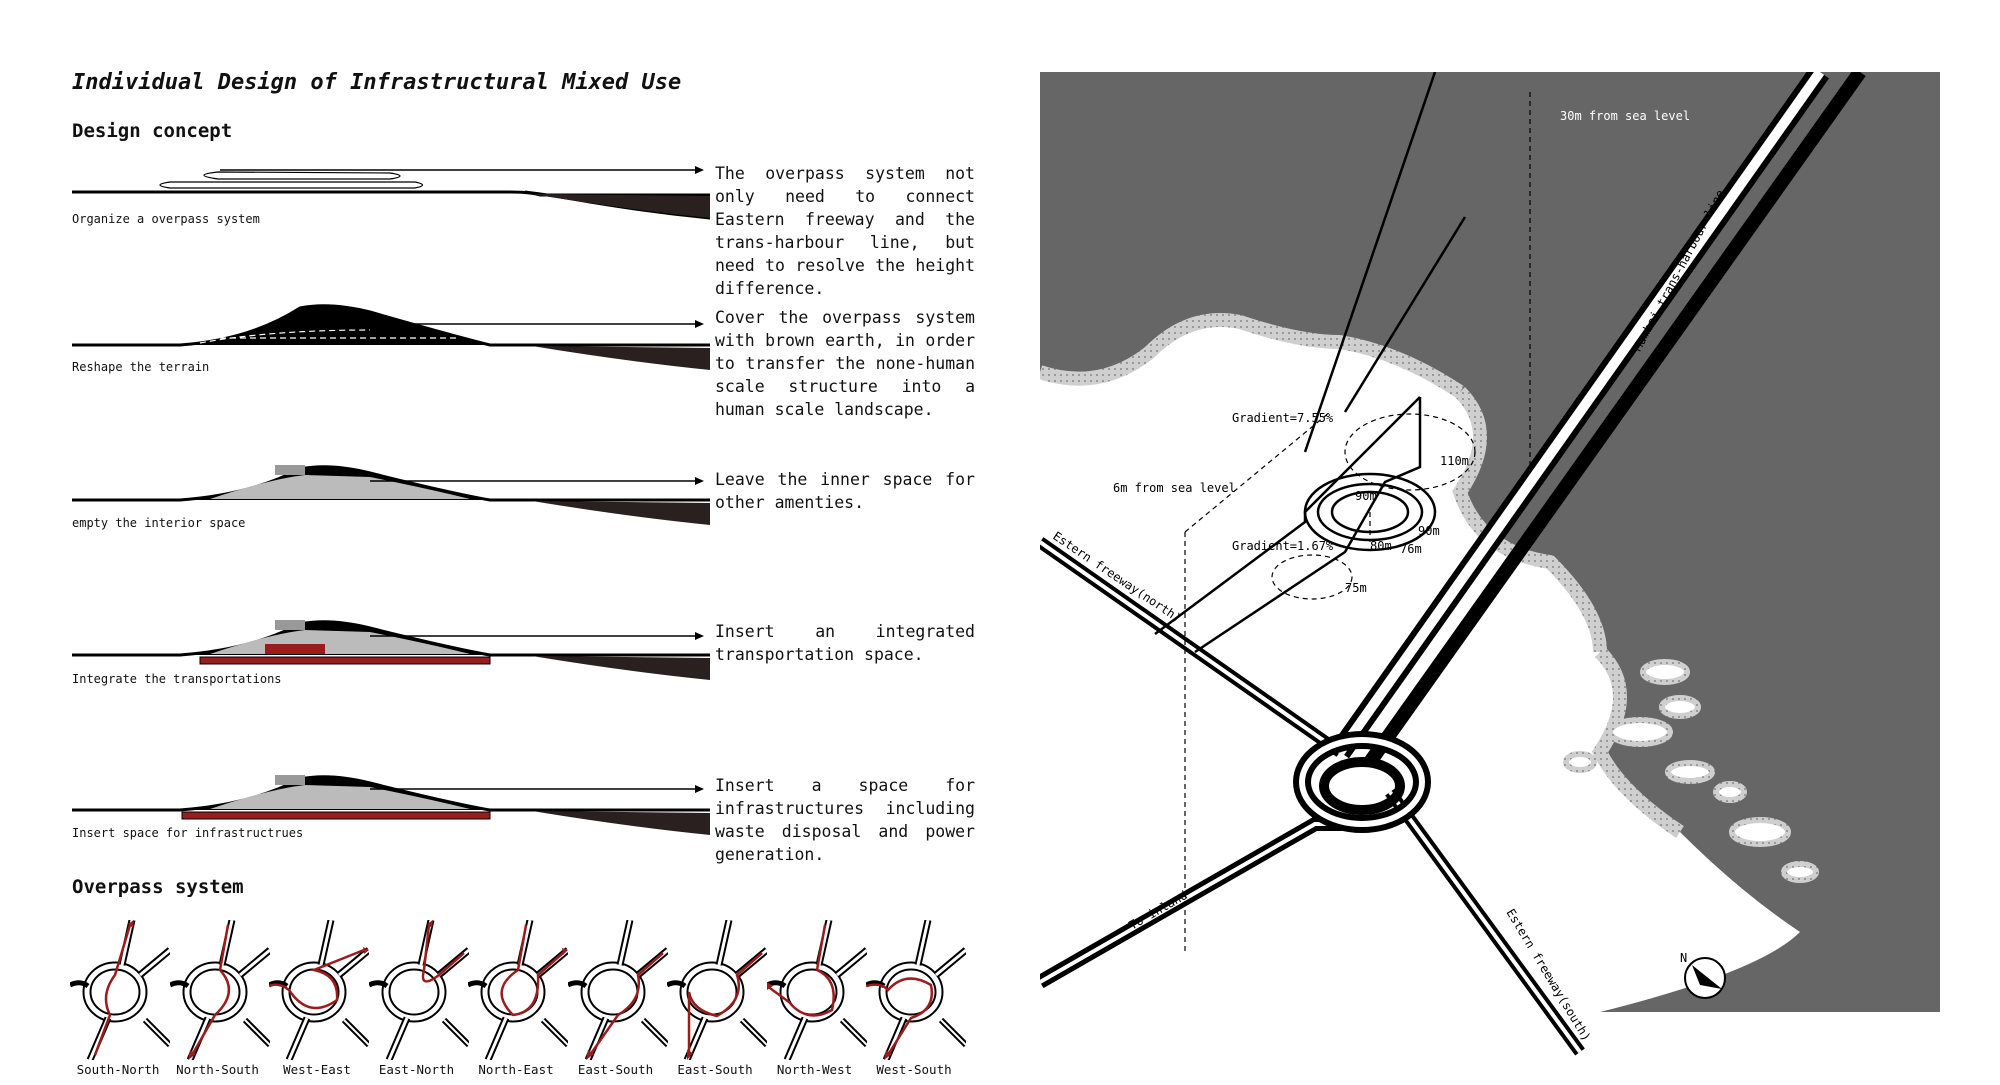 The width and height of the screenshot is (2000, 1085). Describe the element at coordinates (1381, 546) in the screenshot. I see `label-80m: 80m` at that location.